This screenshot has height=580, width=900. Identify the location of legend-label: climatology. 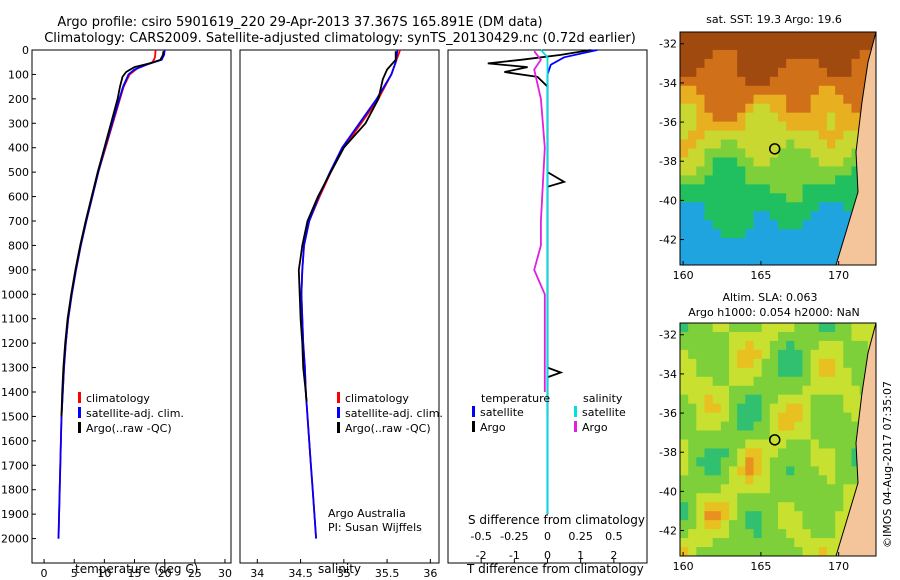
(118, 398).